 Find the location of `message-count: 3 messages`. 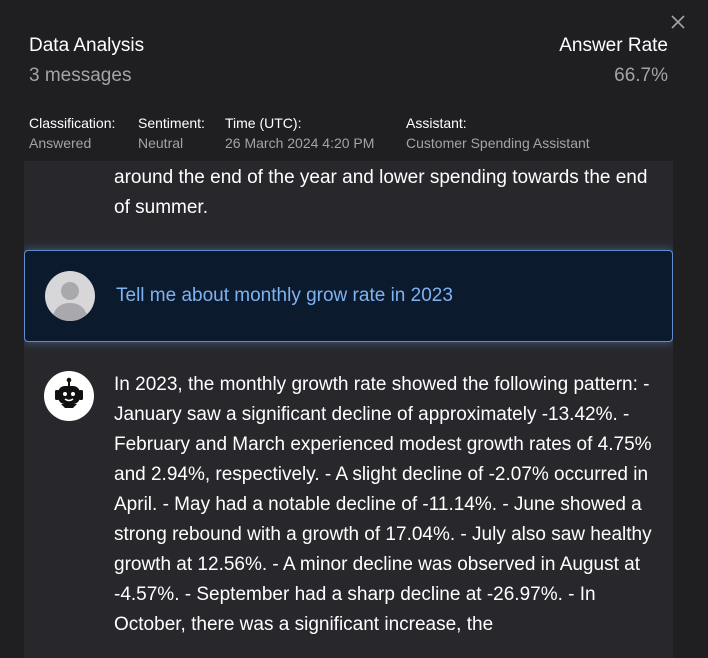

message-count: 3 messages is located at coordinates (80, 75).